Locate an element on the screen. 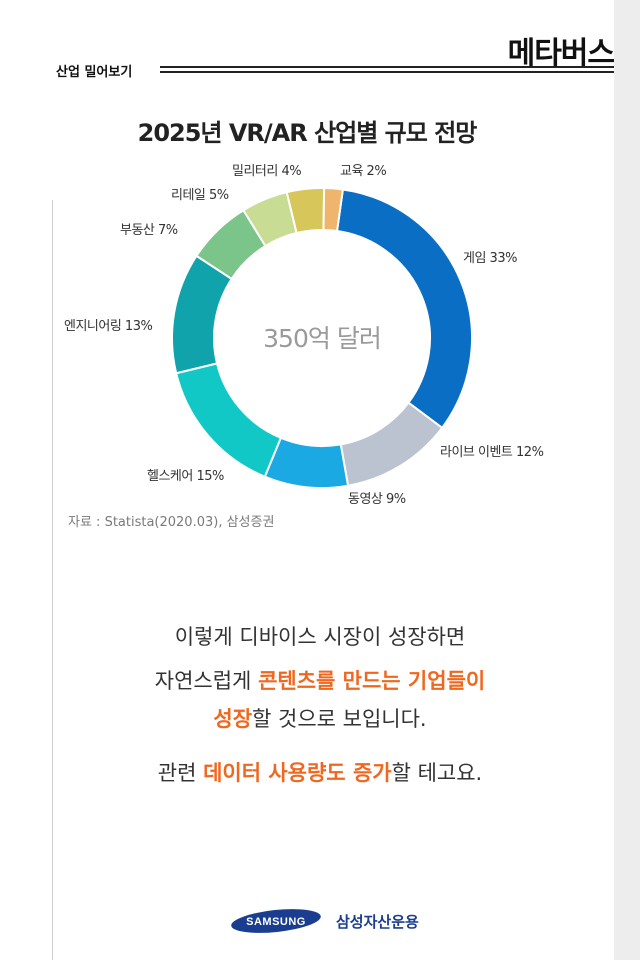 The height and width of the screenshot is (960, 640). slice-label-3: 동영상 9% is located at coordinates (377, 499).